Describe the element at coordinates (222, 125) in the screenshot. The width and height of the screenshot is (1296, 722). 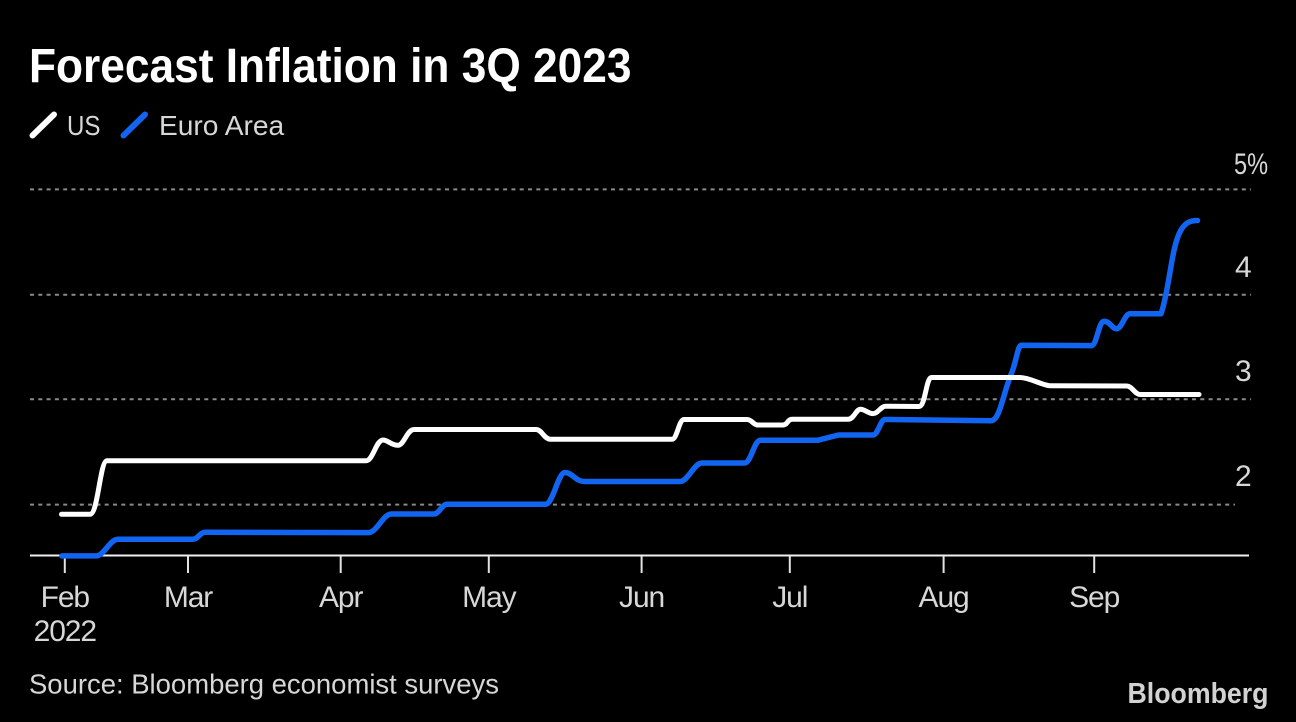
I see `svg-text: Euro Area` at that location.